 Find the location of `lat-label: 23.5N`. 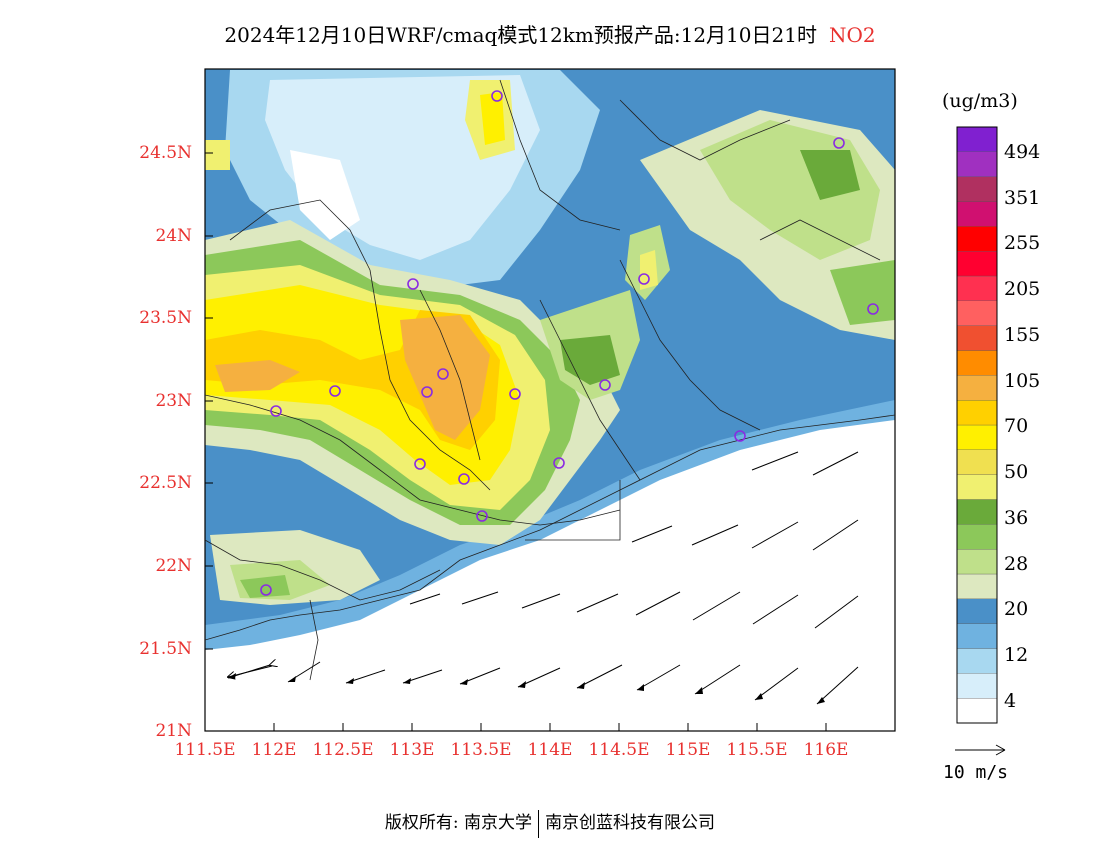

lat-label: 23.5N is located at coordinates (165, 318).